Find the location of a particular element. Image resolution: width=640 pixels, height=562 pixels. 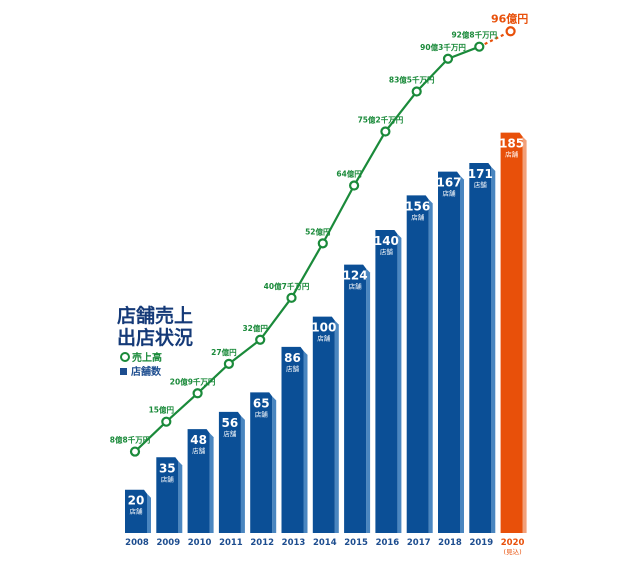

x-tick-label: 2015 is located at coordinates (356, 543).